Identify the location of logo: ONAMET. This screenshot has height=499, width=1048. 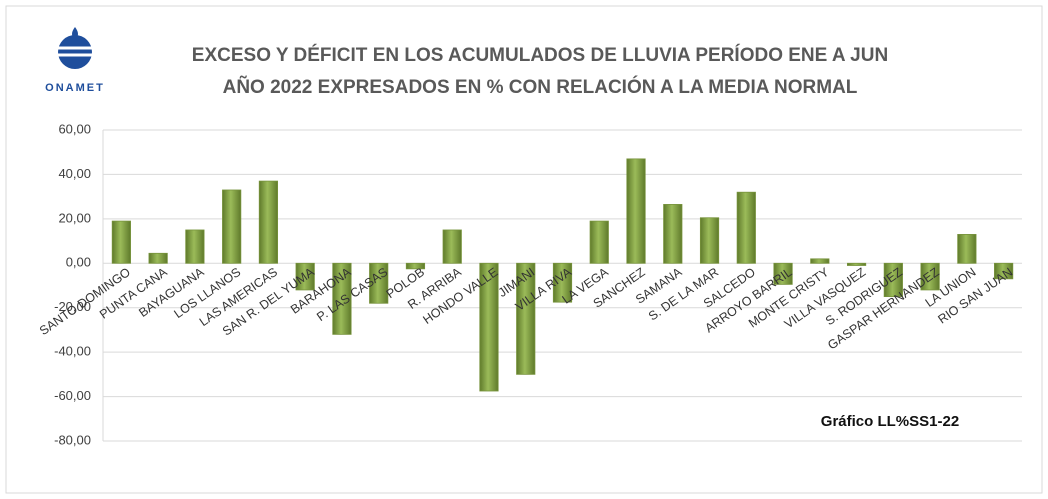
(75, 60).